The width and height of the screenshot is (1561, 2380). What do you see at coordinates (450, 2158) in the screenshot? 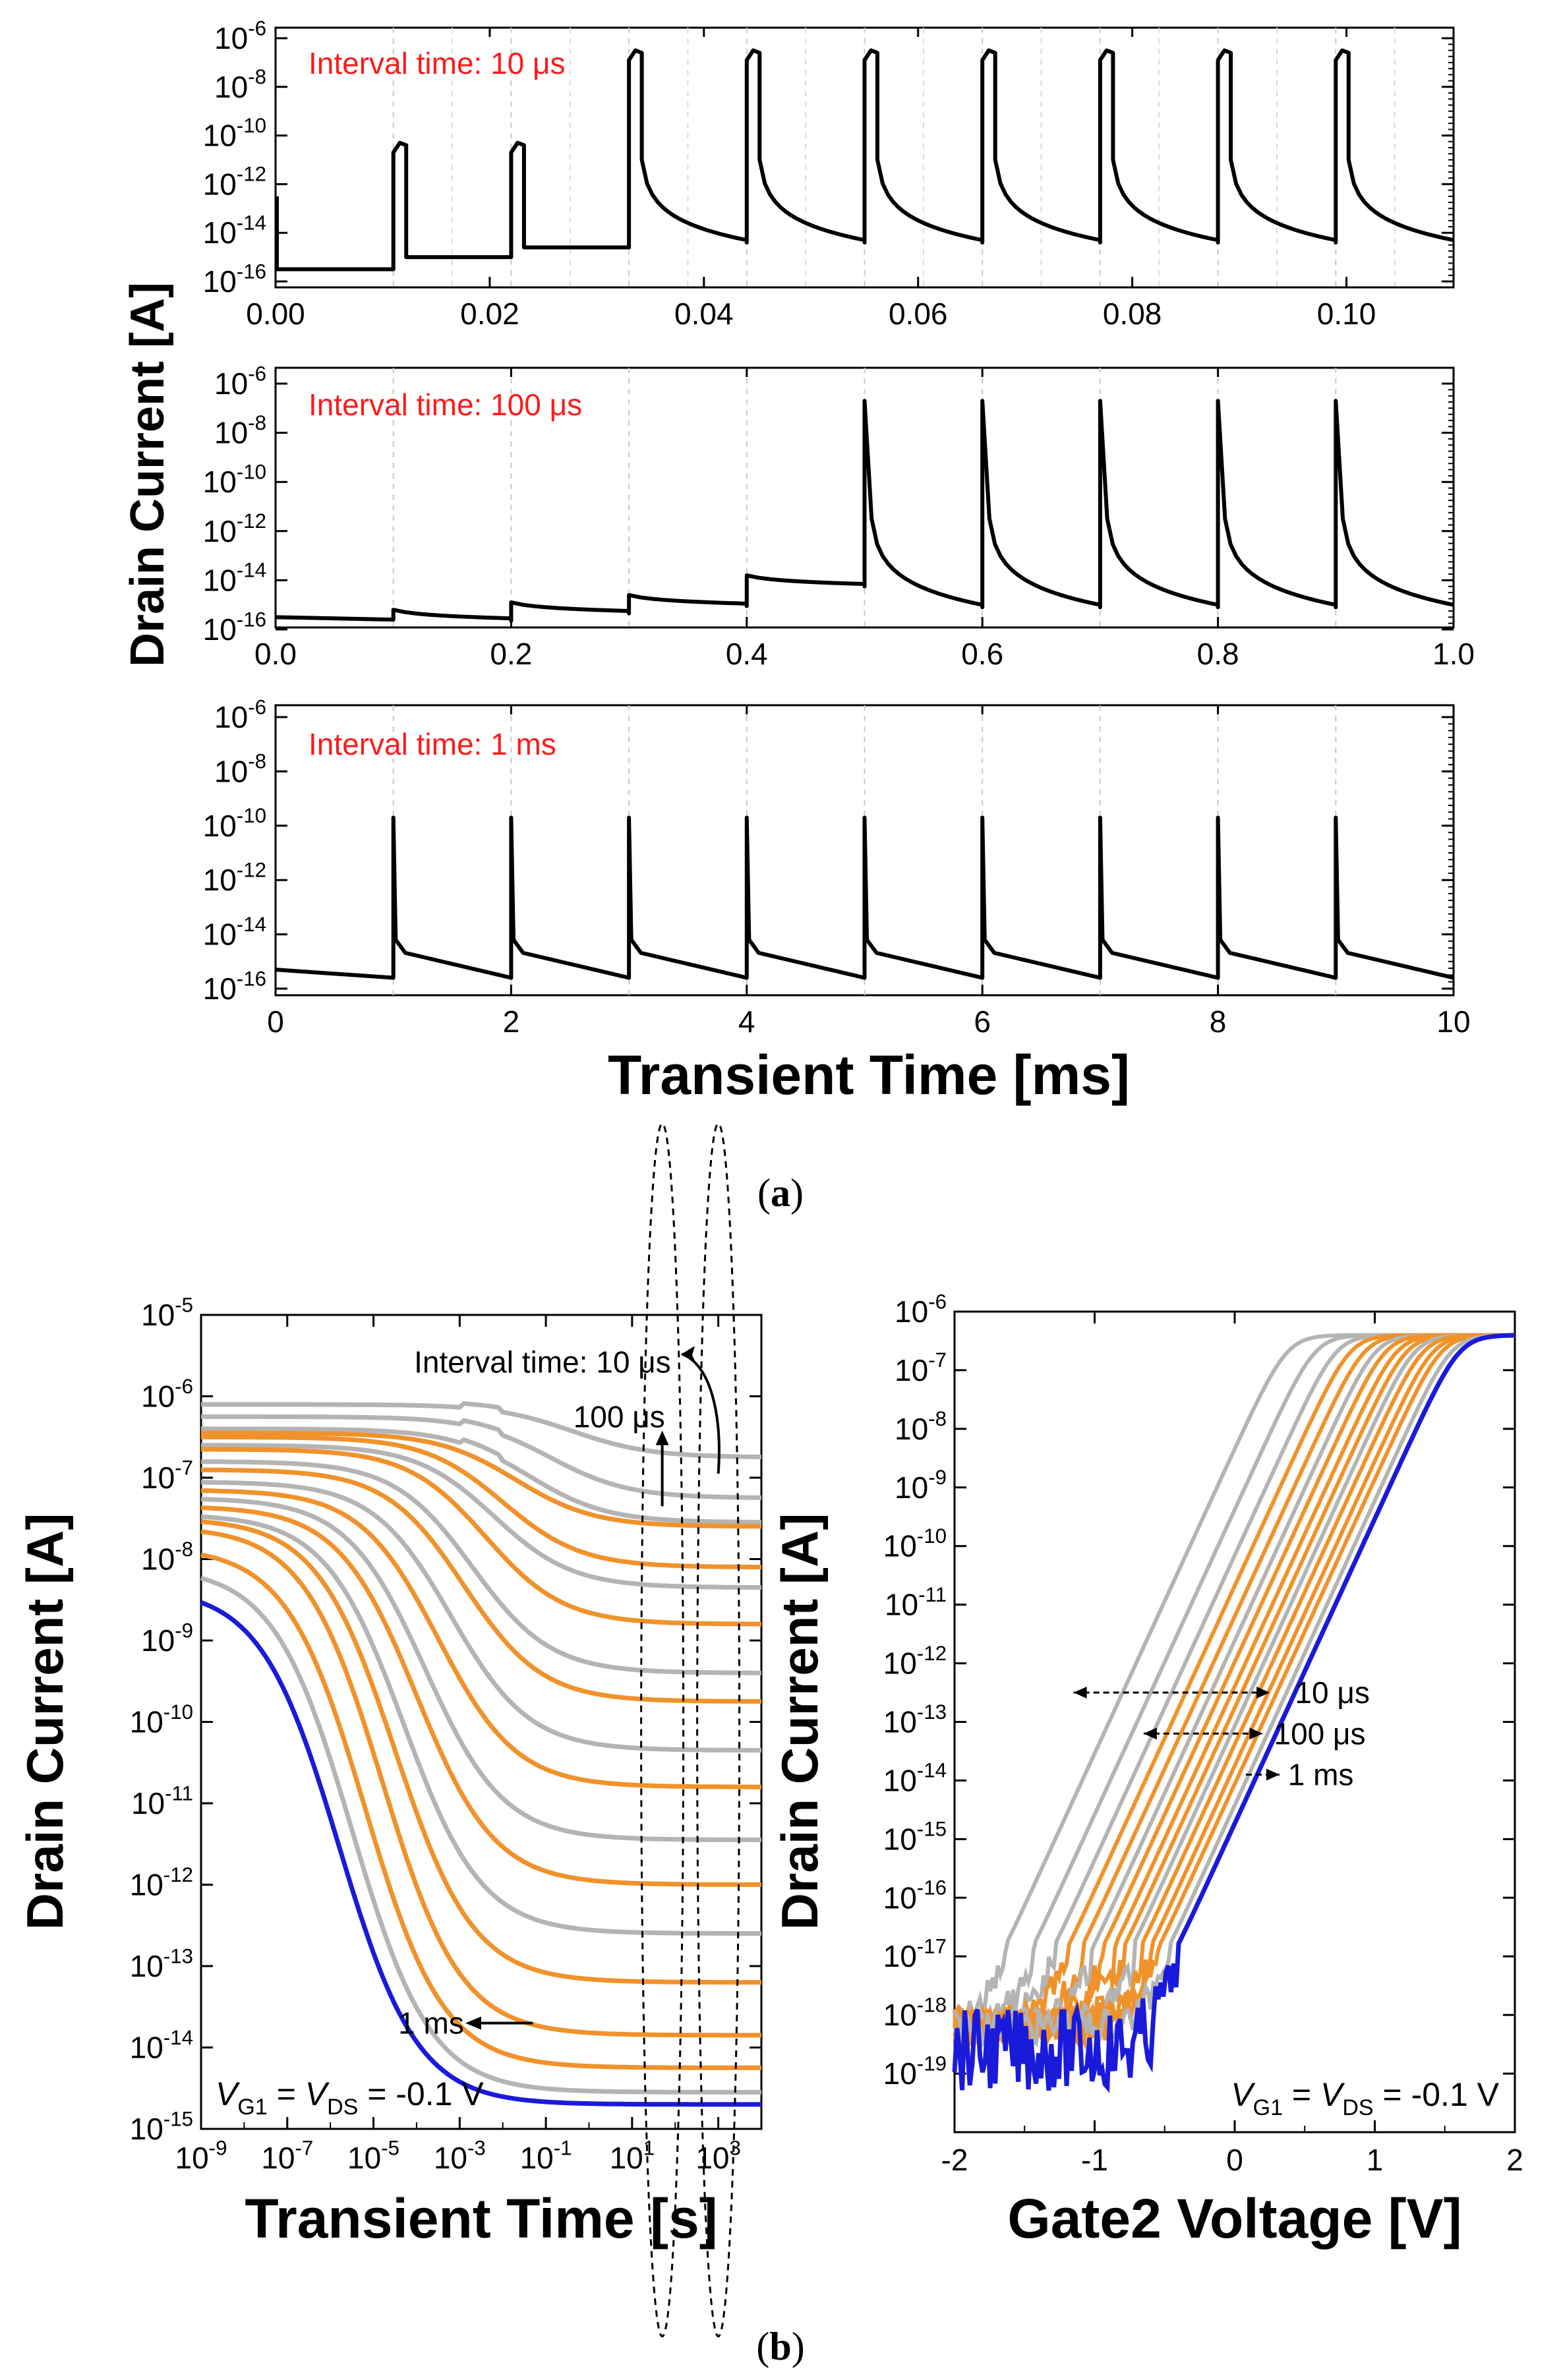
I see `b1-xtick-label-3-base: 10` at bounding box center [450, 2158].